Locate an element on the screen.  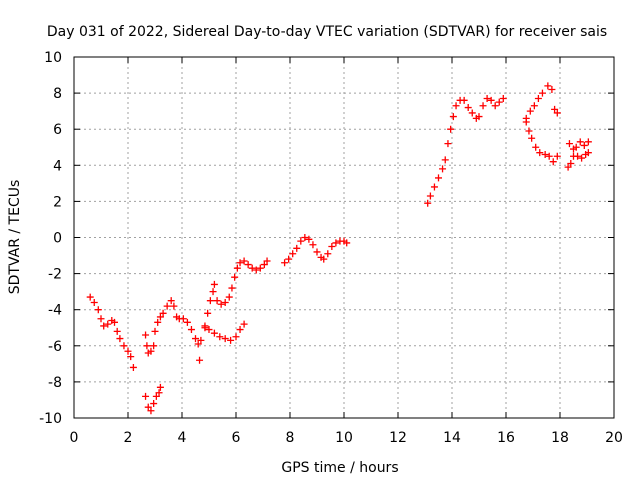
x-tick-label: 12 is located at coordinates (398, 438).